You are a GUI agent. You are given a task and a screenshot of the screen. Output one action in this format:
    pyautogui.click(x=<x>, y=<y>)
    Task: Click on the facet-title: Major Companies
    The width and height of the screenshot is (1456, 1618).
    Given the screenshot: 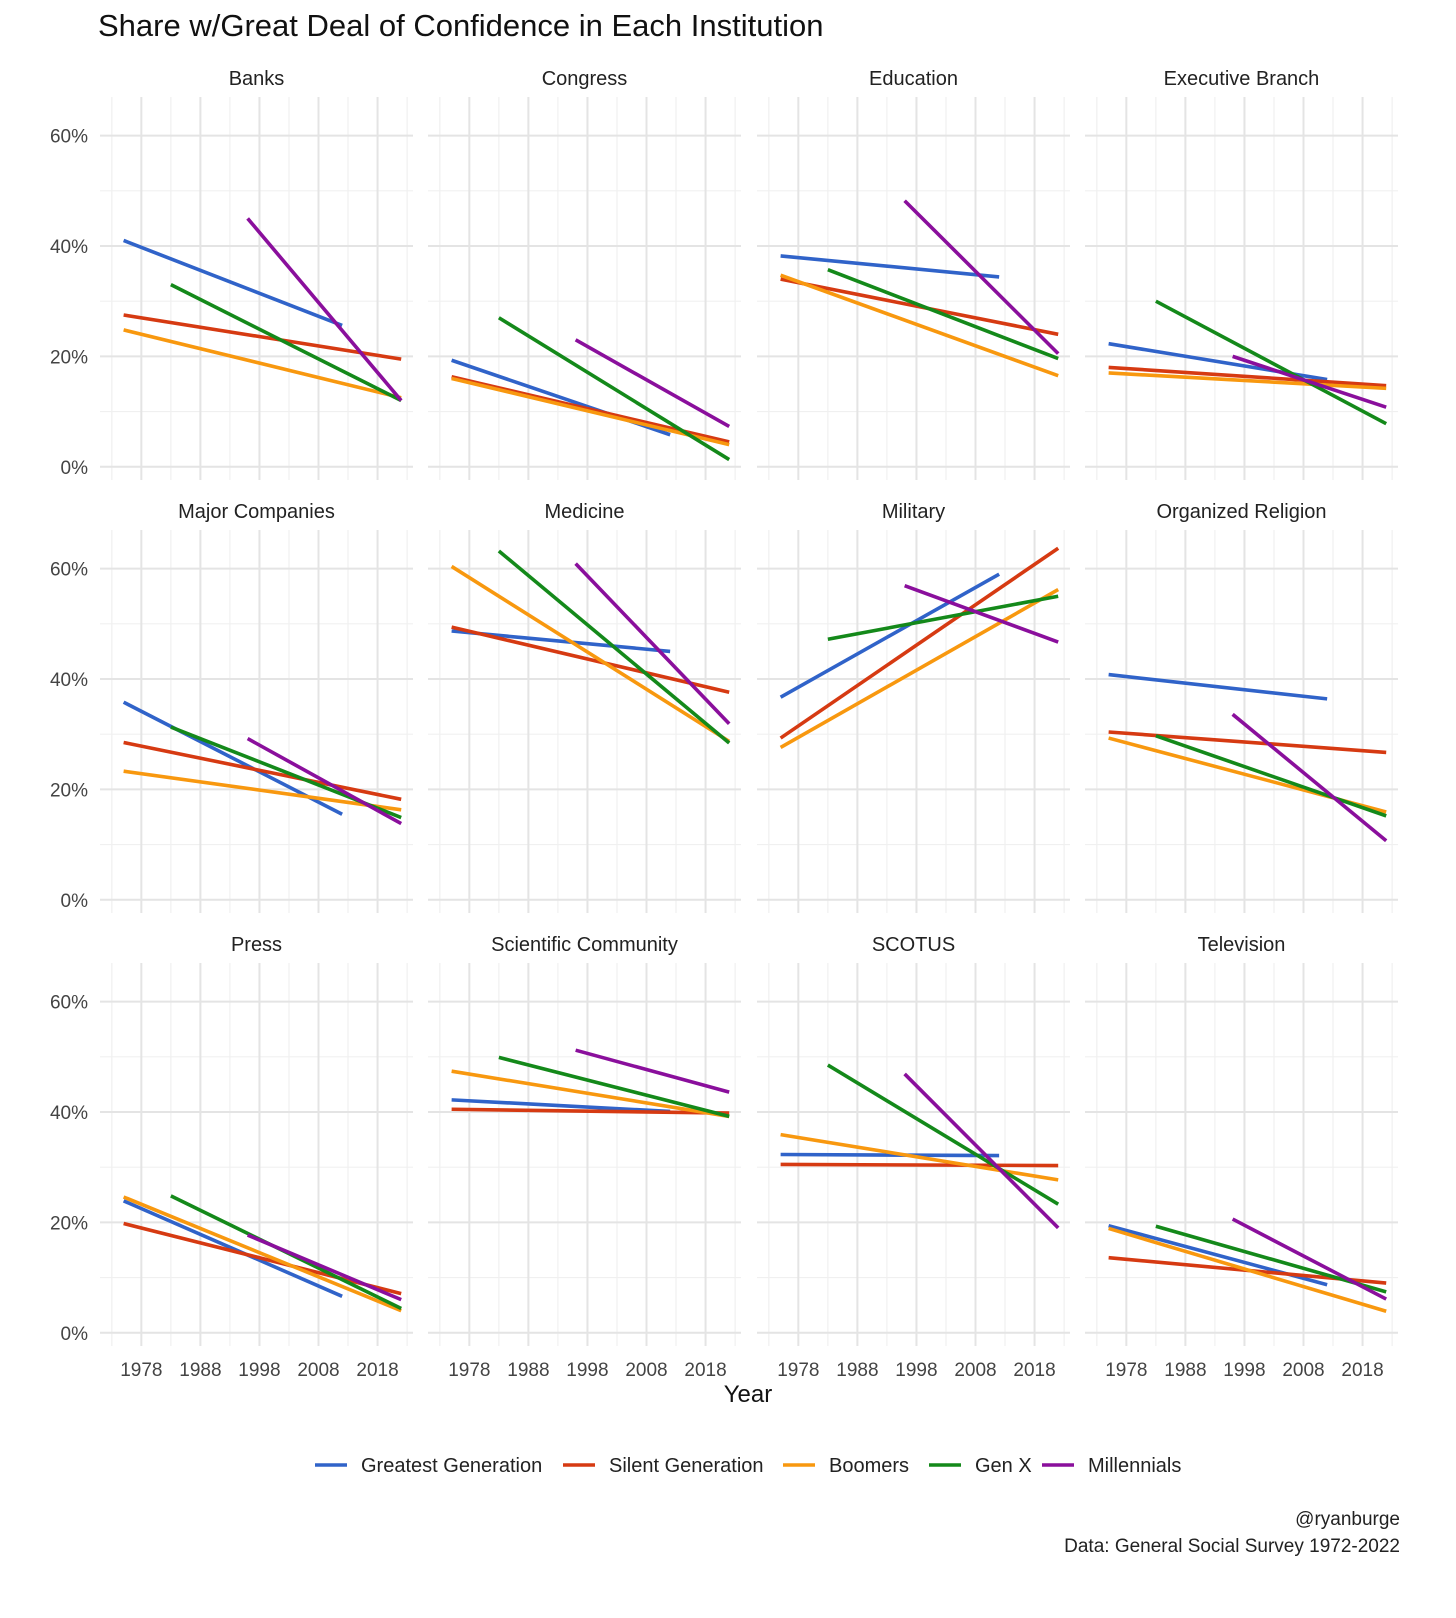 What is the action you would take?
    pyautogui.click(x=256, y=512)
    